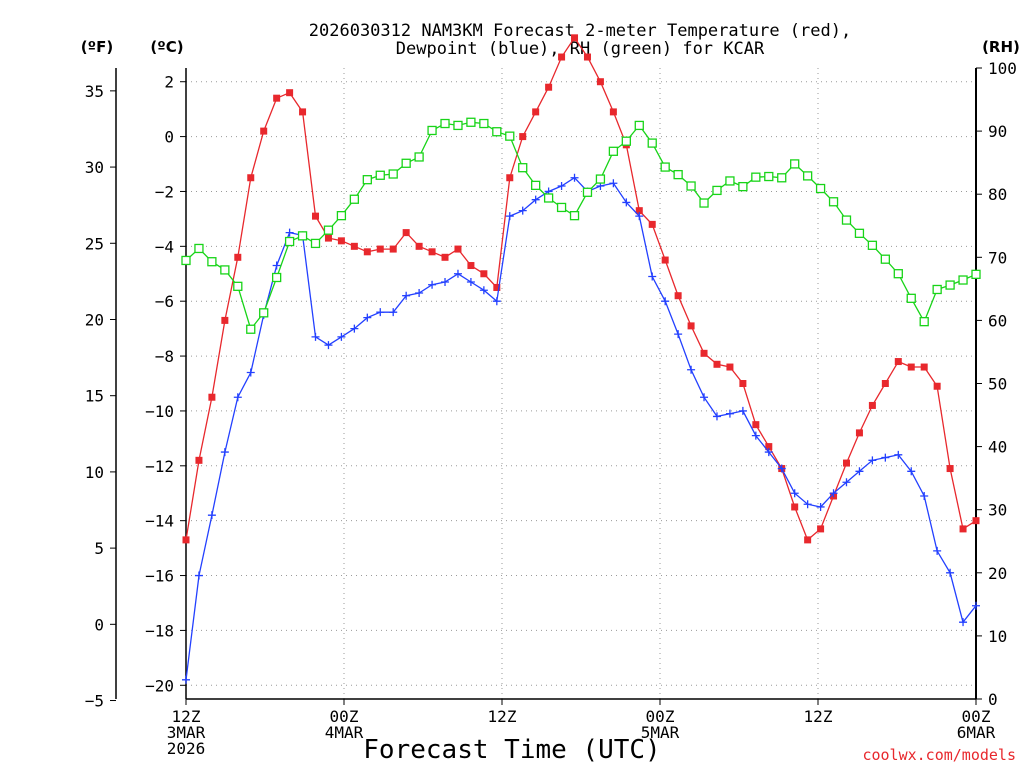 This screenshot has height=768, width=1024. Describe the element at coordinates (939, 755) in the screenshot. I see `source-credit: coolwx.com/models` at that location.